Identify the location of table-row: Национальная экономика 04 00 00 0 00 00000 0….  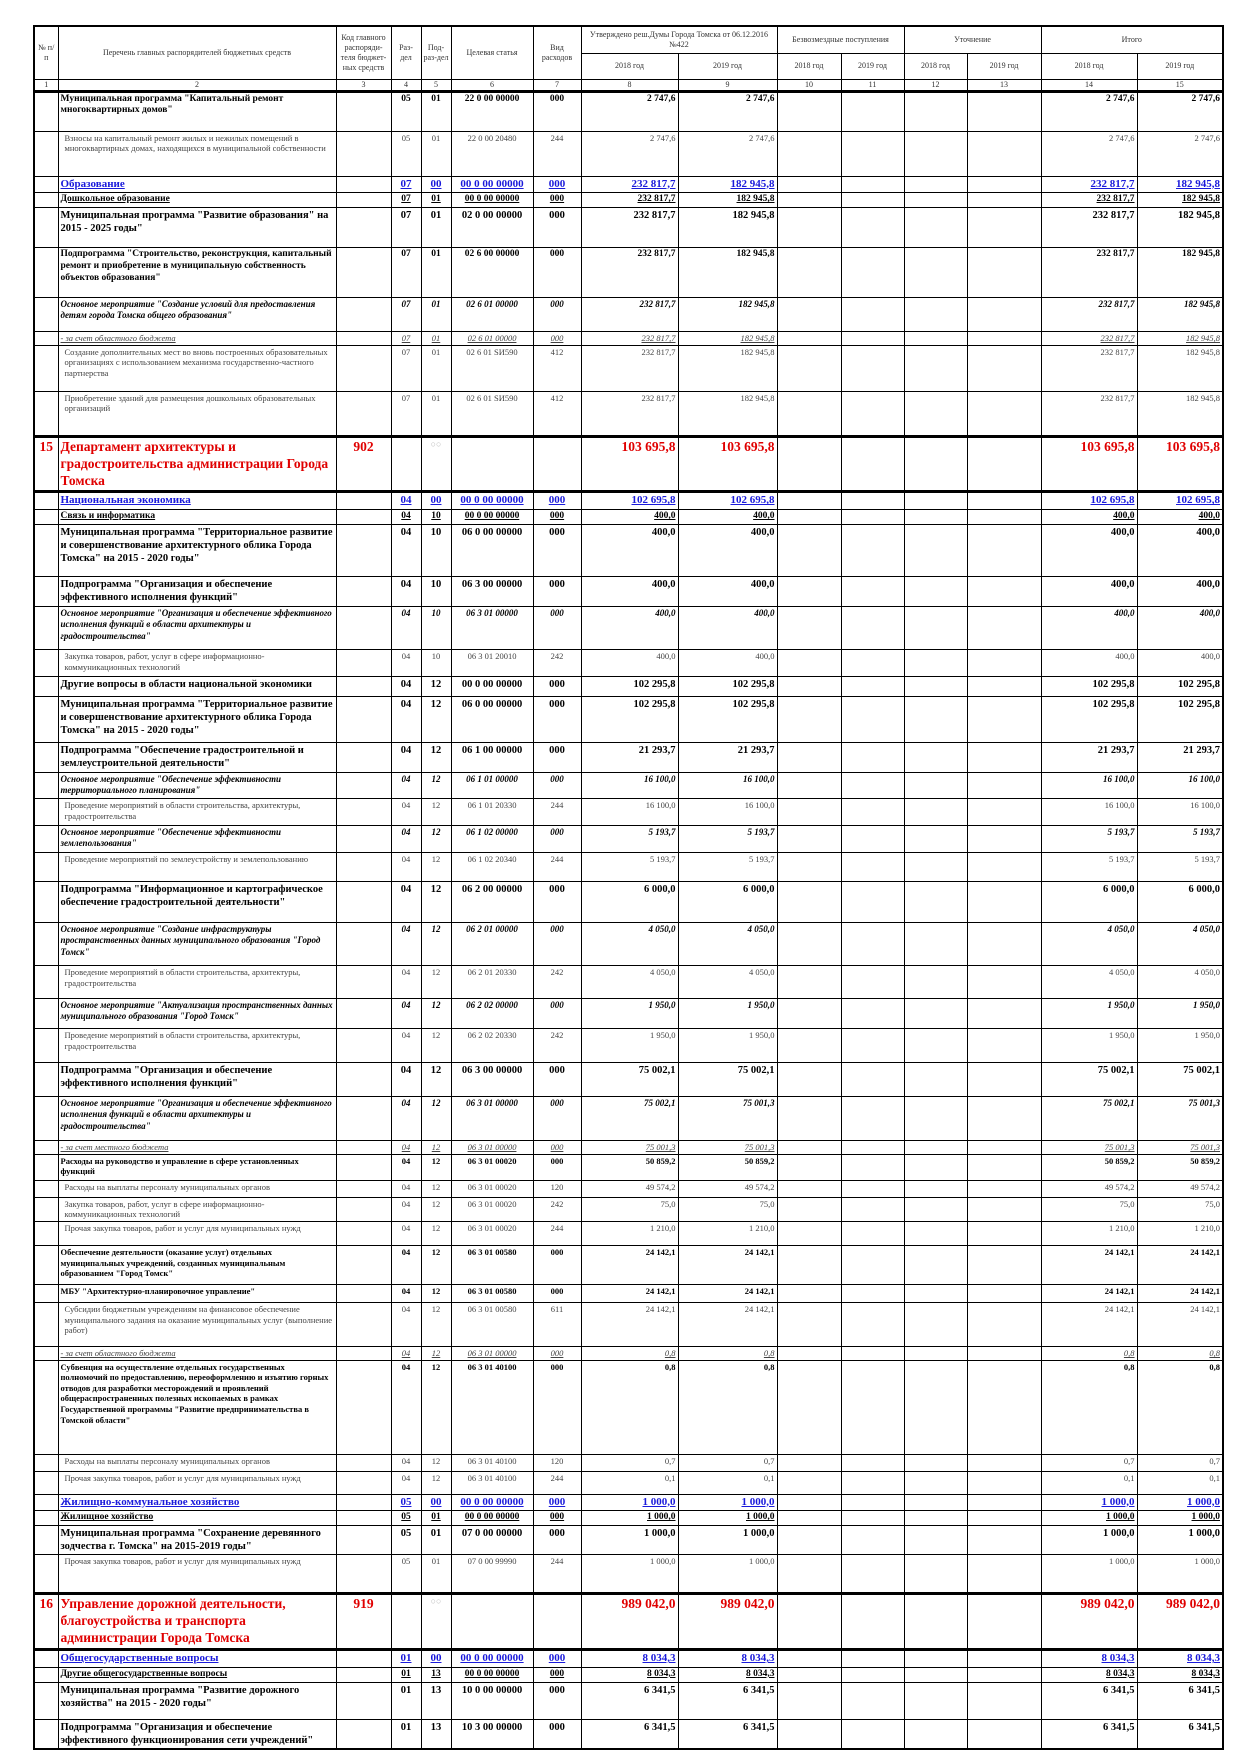
(628, 501).